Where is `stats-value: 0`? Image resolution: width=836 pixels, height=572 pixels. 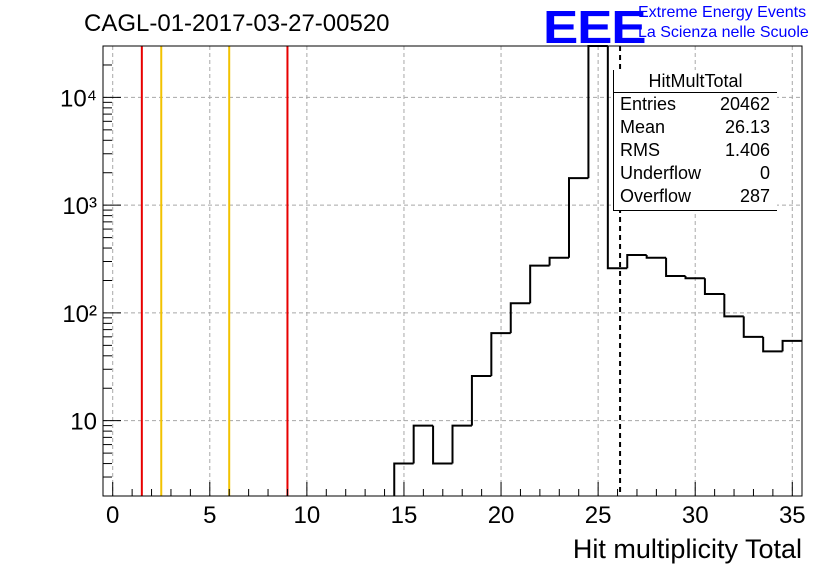
stats-value: 0 is located at coordinates (764, 173).